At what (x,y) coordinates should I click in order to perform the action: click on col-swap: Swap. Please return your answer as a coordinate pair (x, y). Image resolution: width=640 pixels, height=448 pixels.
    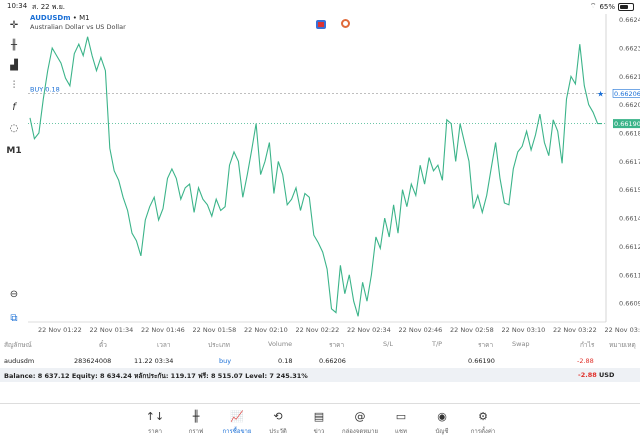
    Looking at the image, I should click on (521, 344).